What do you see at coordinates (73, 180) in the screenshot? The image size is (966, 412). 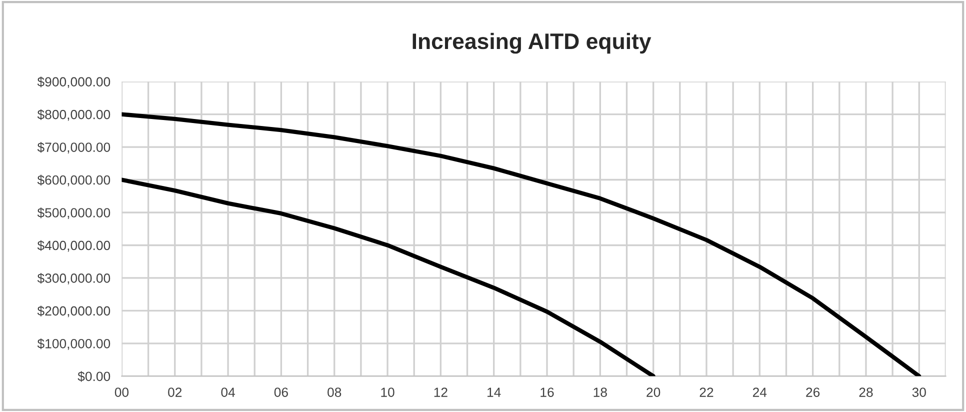 I see `y-tick-label: $600,000.00` at bounding box center [73, 180].